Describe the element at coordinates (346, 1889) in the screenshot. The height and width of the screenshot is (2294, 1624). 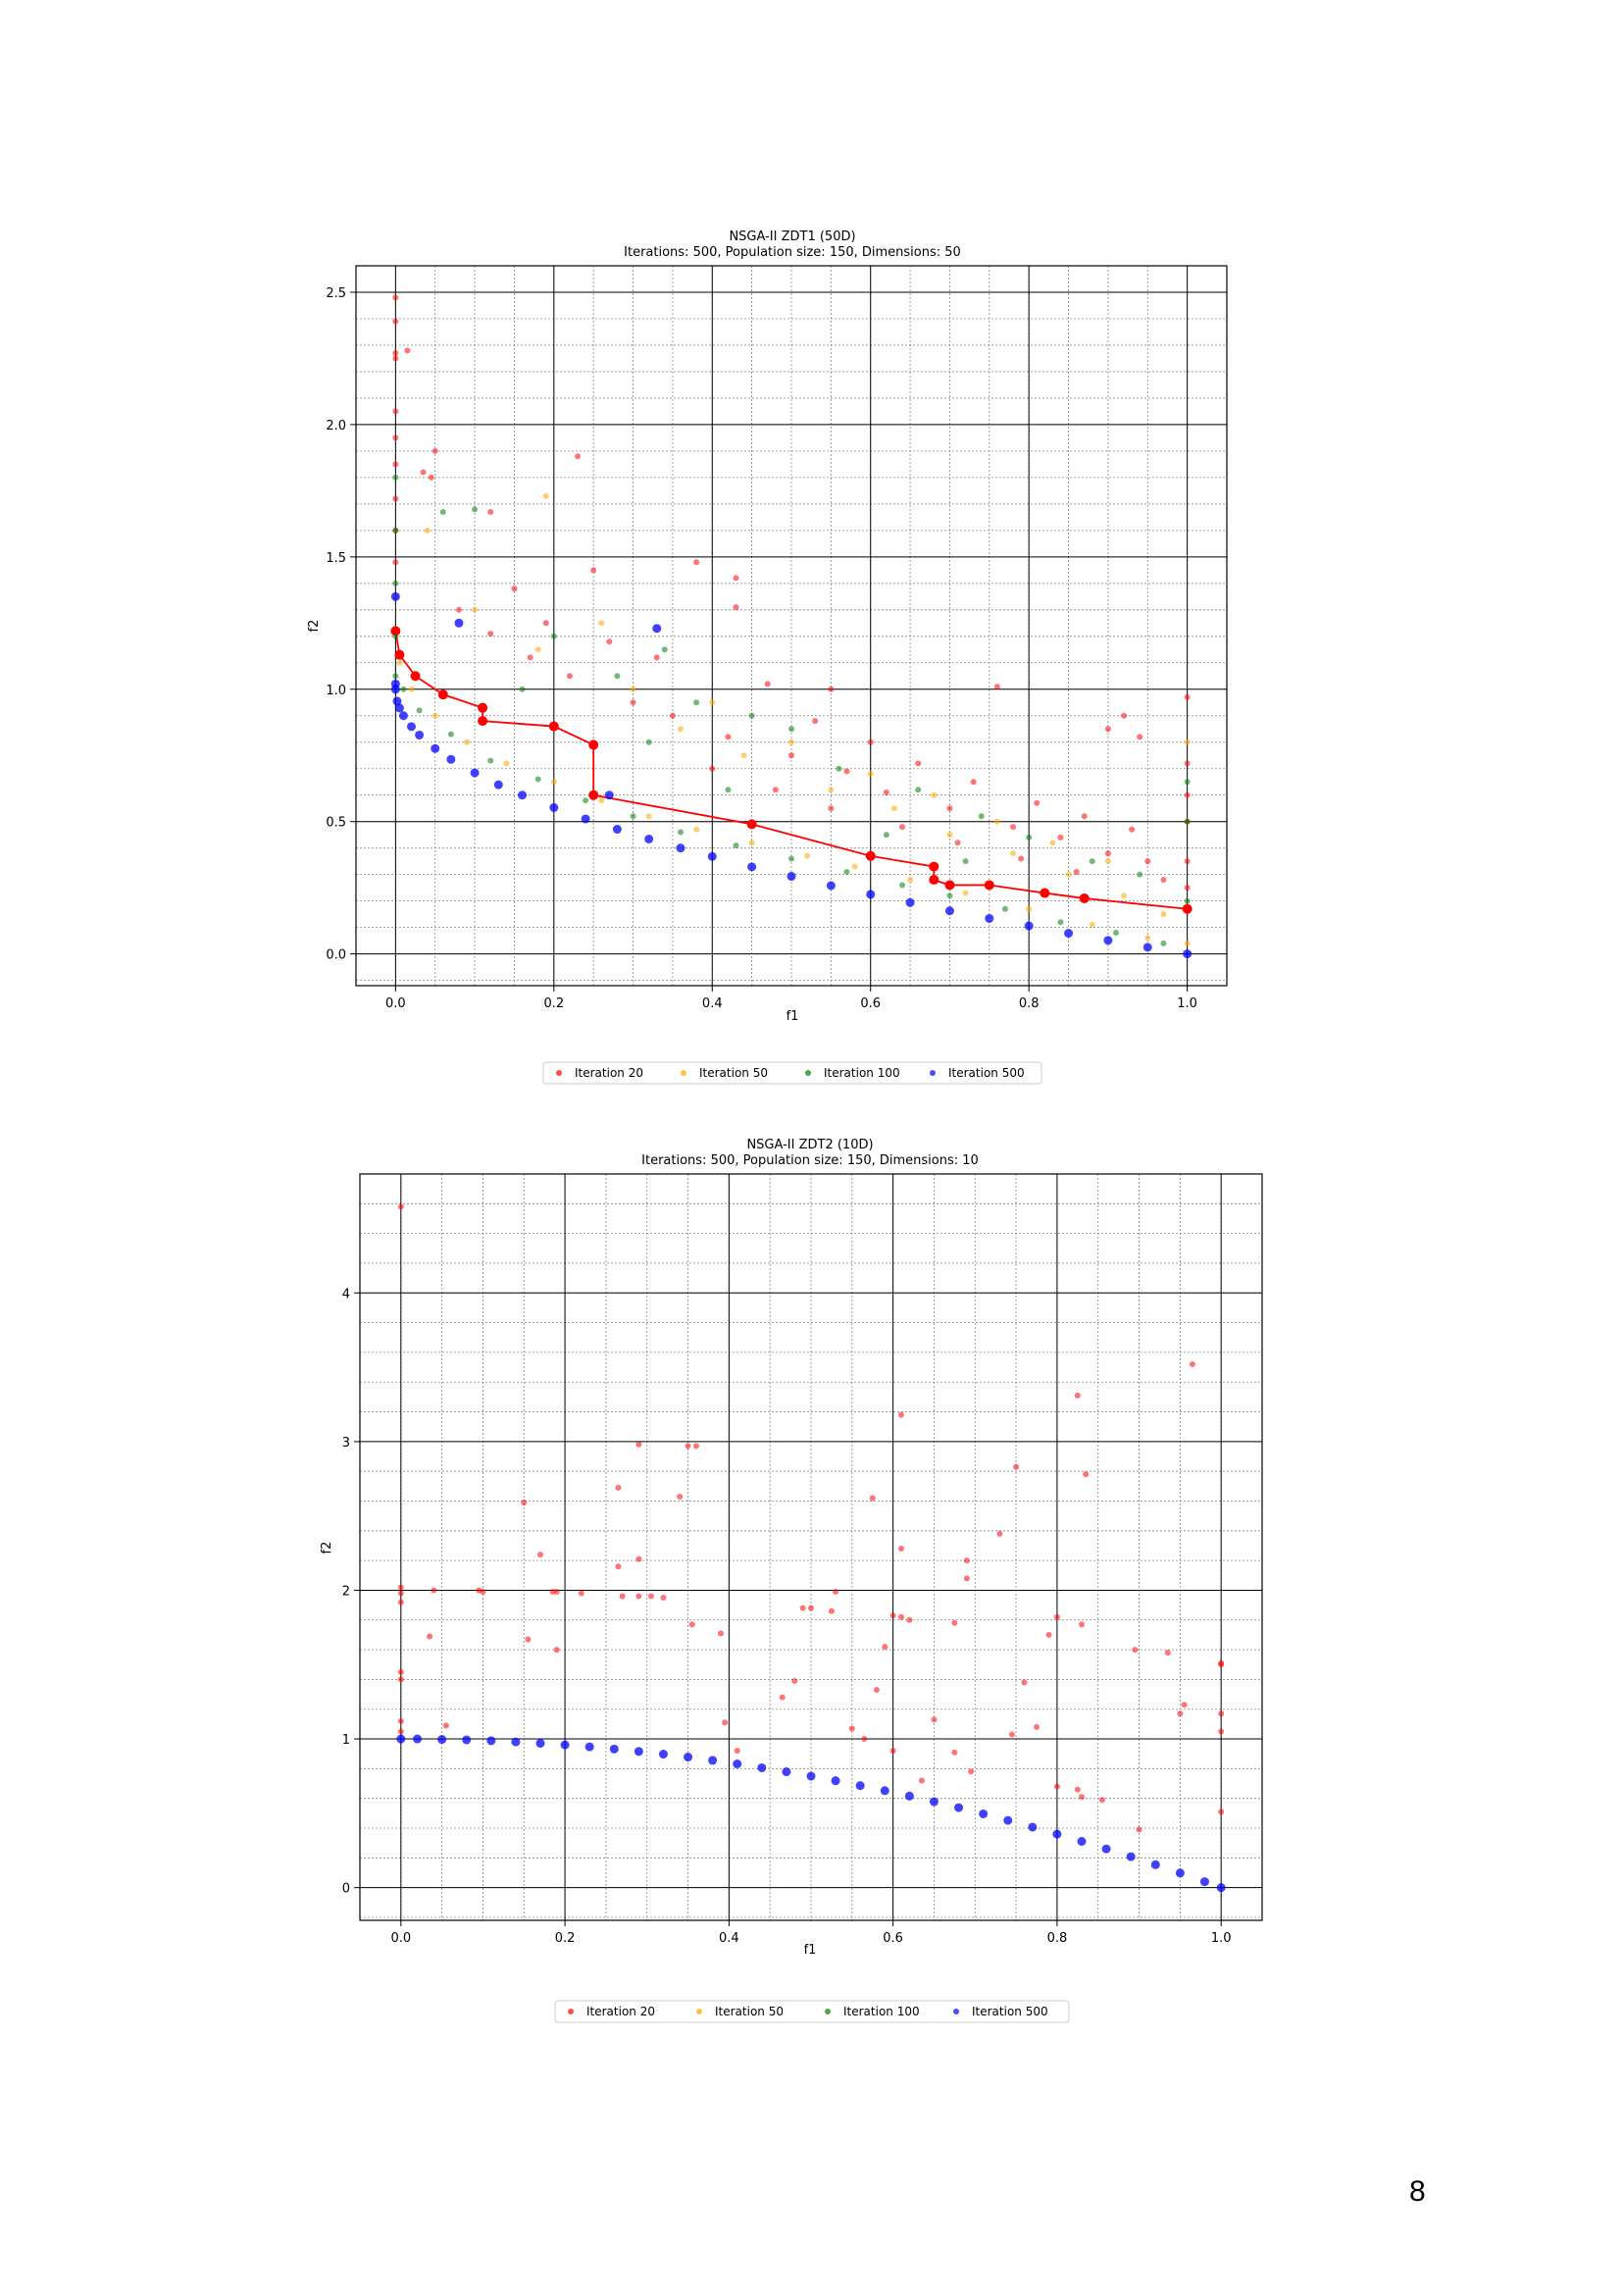
I see `chart-2-ytick-label: 0` at that location.